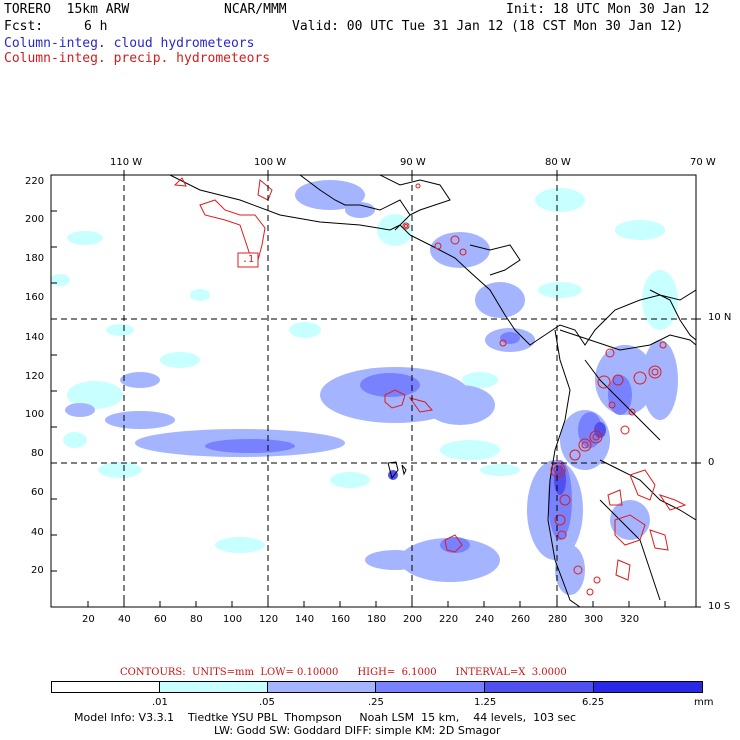 The image size is (740, 740). Describe the element at coordinates (35, 297) in the screenshot. I see `y-tick: 160` at that location.